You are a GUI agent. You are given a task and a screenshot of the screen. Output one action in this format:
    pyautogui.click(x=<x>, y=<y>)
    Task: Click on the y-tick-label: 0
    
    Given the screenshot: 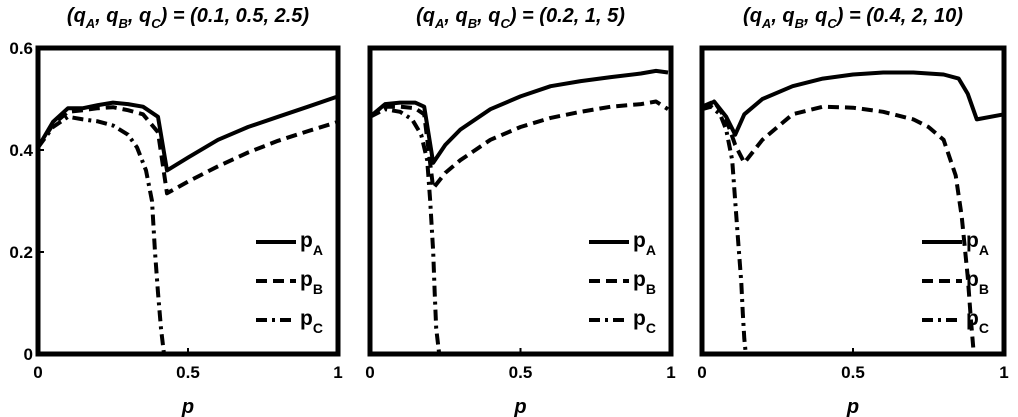 What is the action you would take?
    pyautogui.click(x=28, y=354)
    